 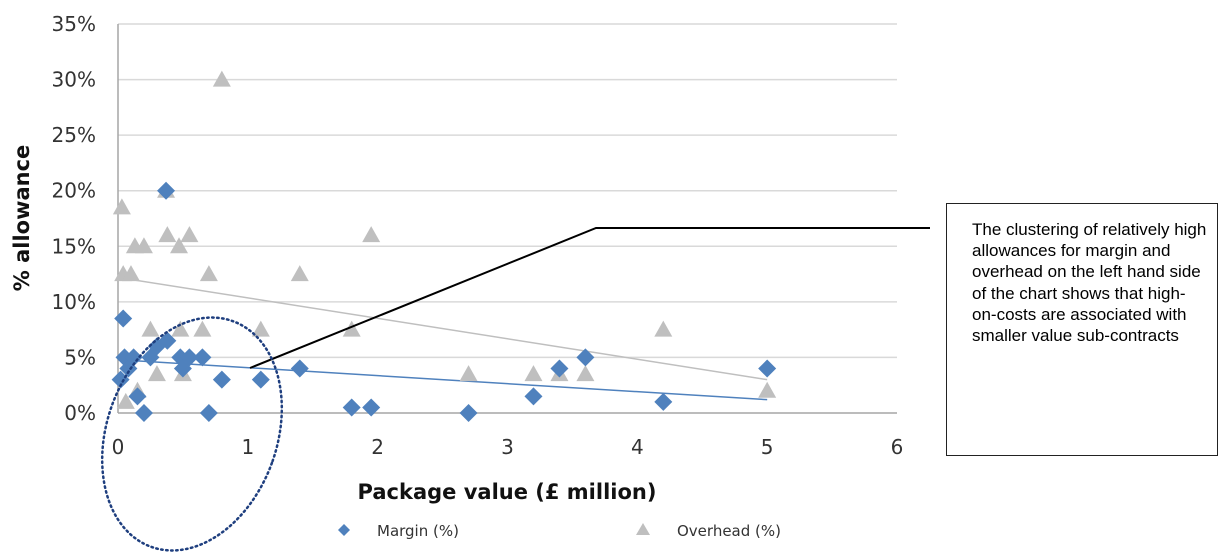 What do you see at coordinates (442, 328) in the screenshot?
I see `overhead-trendline` at bounding box center [442, 328].